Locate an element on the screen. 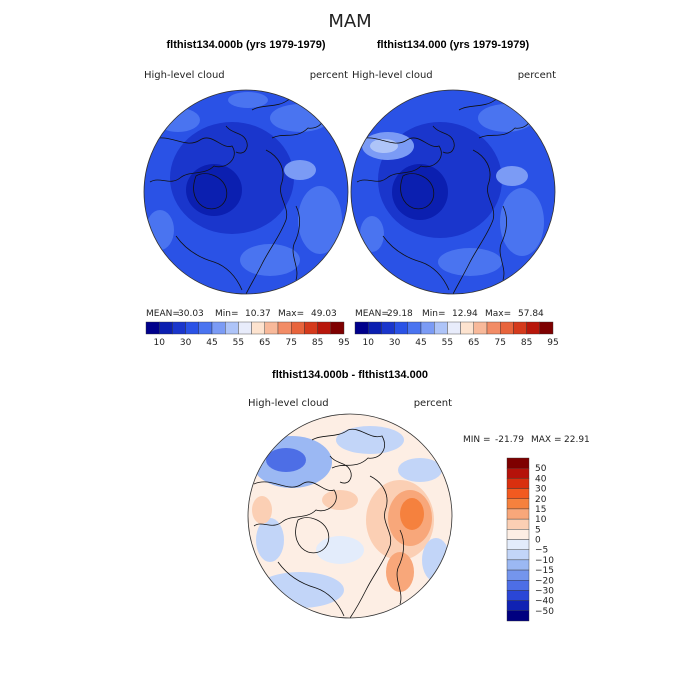  colorbar-tick-label: −5 is located at coordinates (541, 551).